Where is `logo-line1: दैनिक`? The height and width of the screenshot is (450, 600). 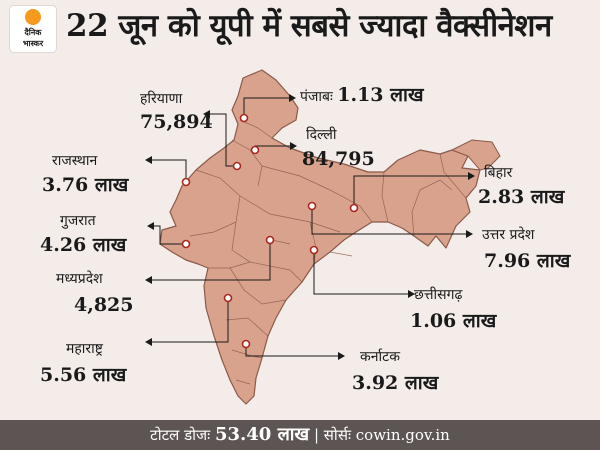 logo-line1: दैनिक is located at coordinates (33, 32).